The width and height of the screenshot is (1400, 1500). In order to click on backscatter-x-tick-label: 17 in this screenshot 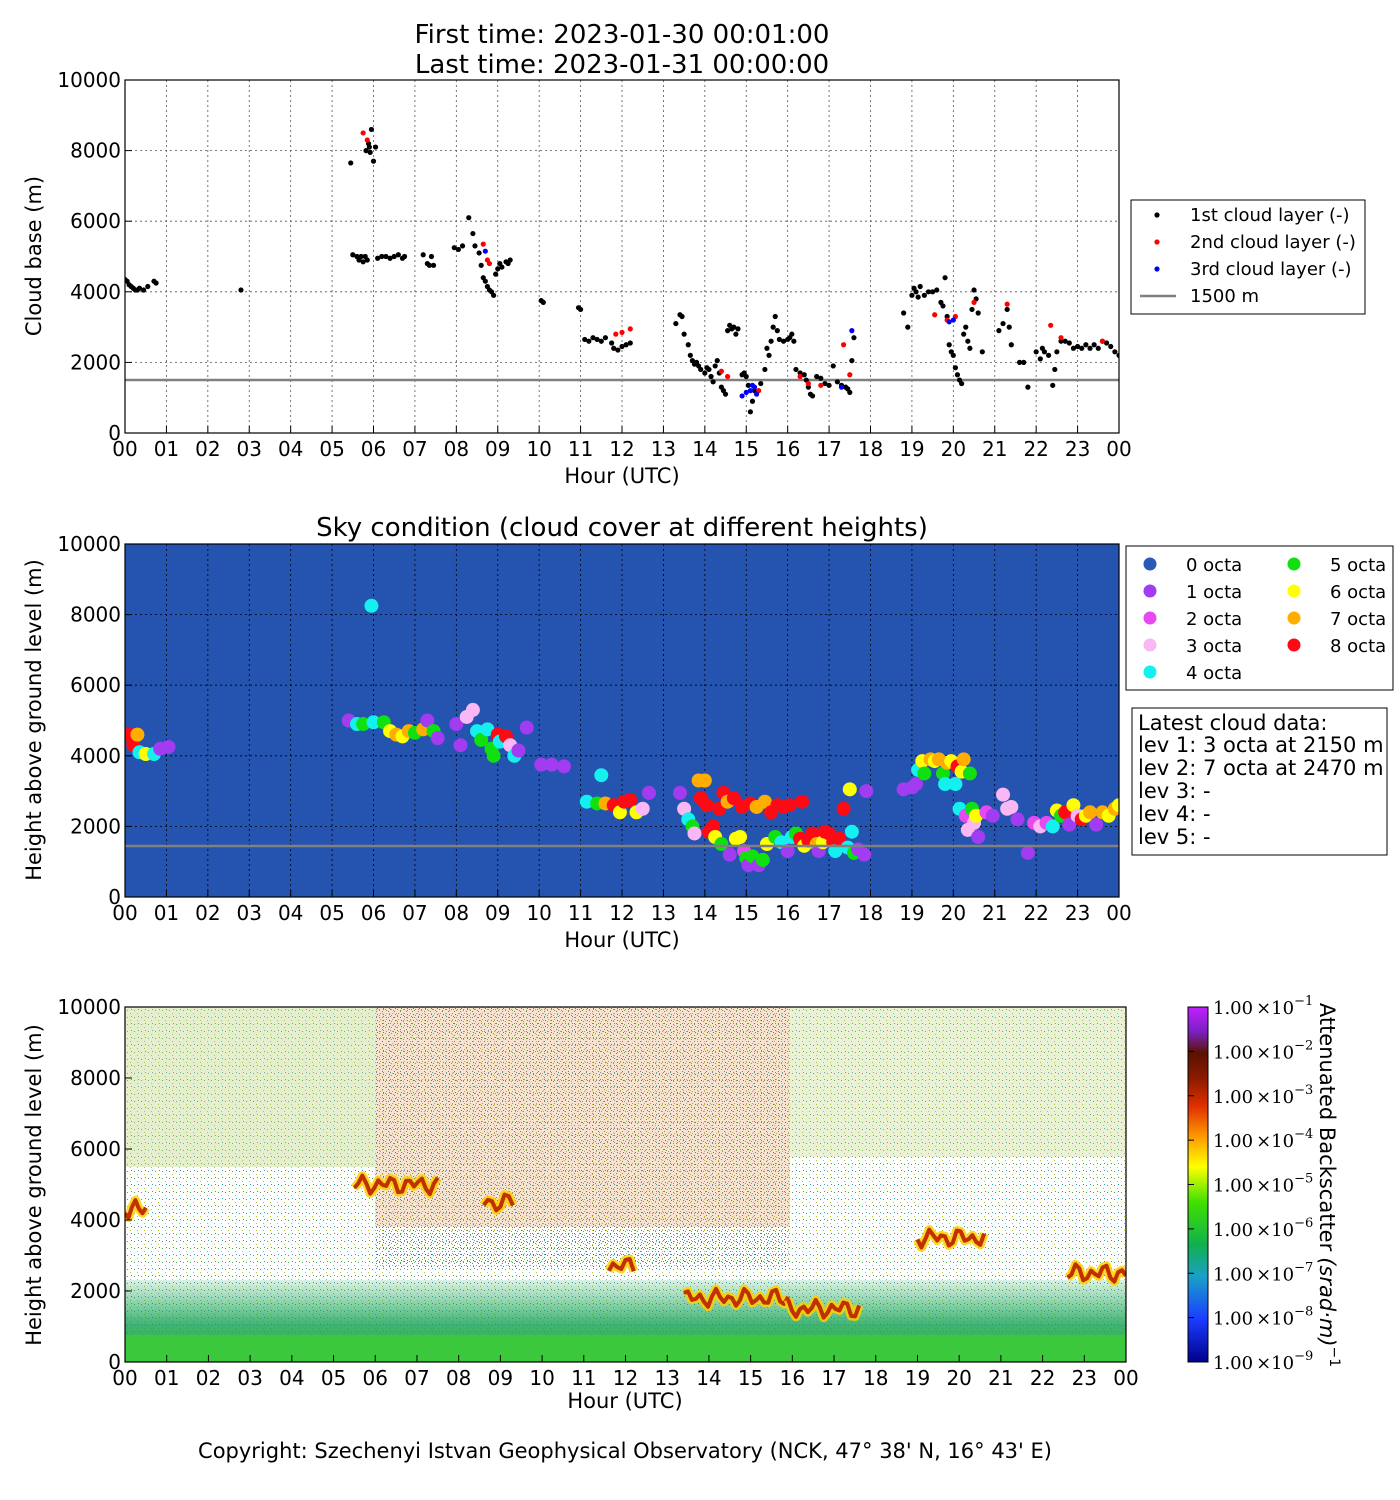, I will do `click(833, 1378)`.